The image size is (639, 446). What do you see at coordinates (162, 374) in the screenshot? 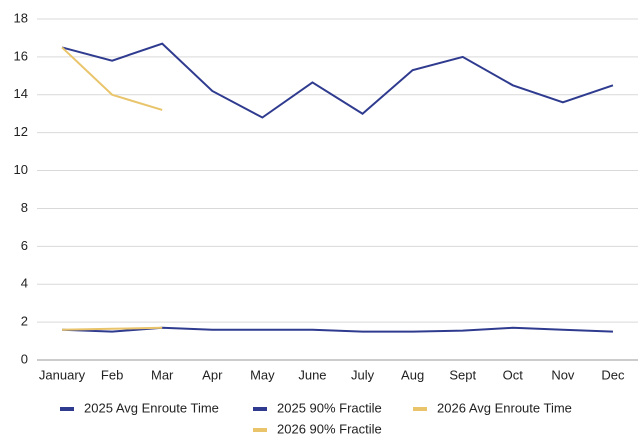
I see `x-tick-label: Mar` at bounding box center [162, 374].